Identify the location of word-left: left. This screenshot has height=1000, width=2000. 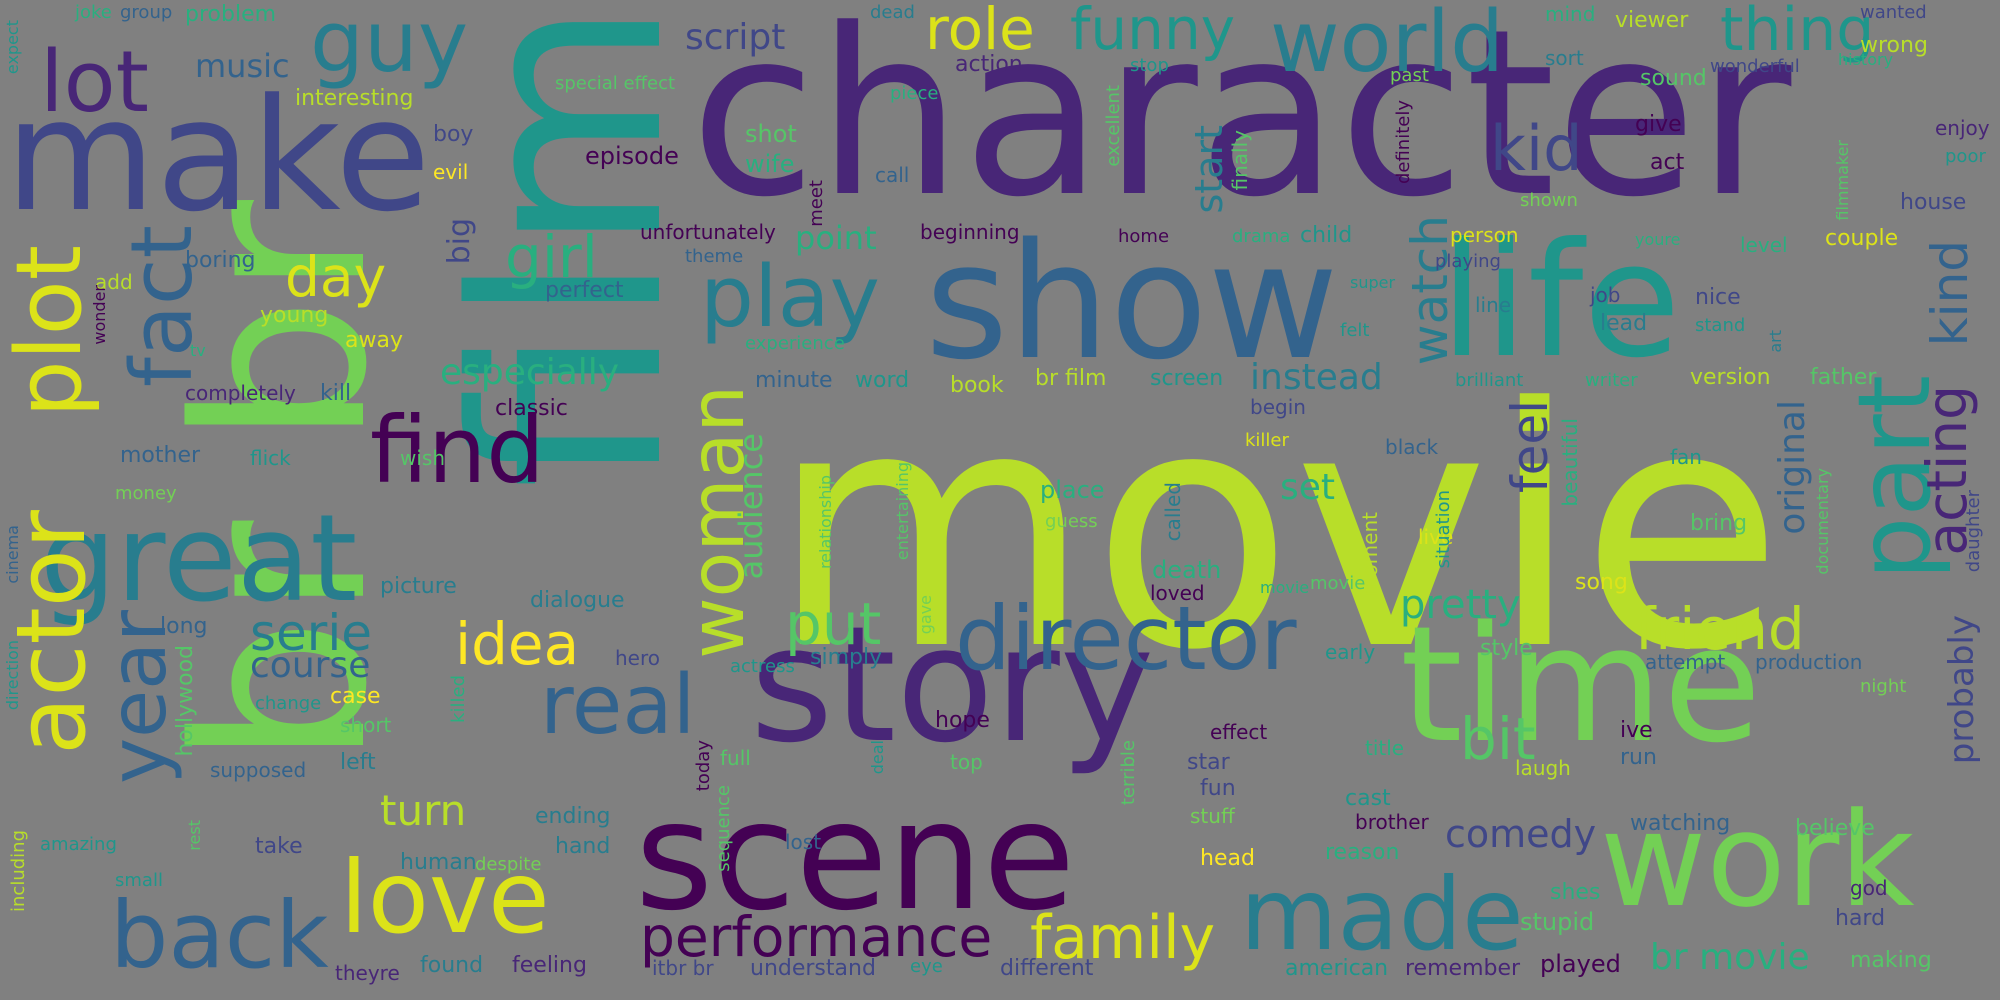
(358, 762).